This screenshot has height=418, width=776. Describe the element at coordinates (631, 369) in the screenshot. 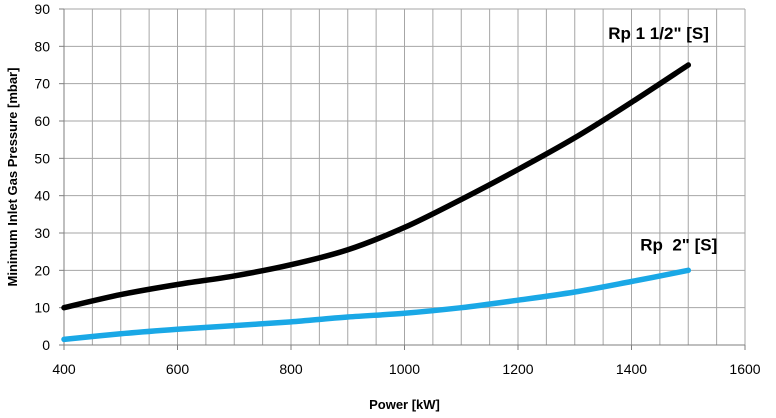

I see `x-tick-label: 1400` at that location.